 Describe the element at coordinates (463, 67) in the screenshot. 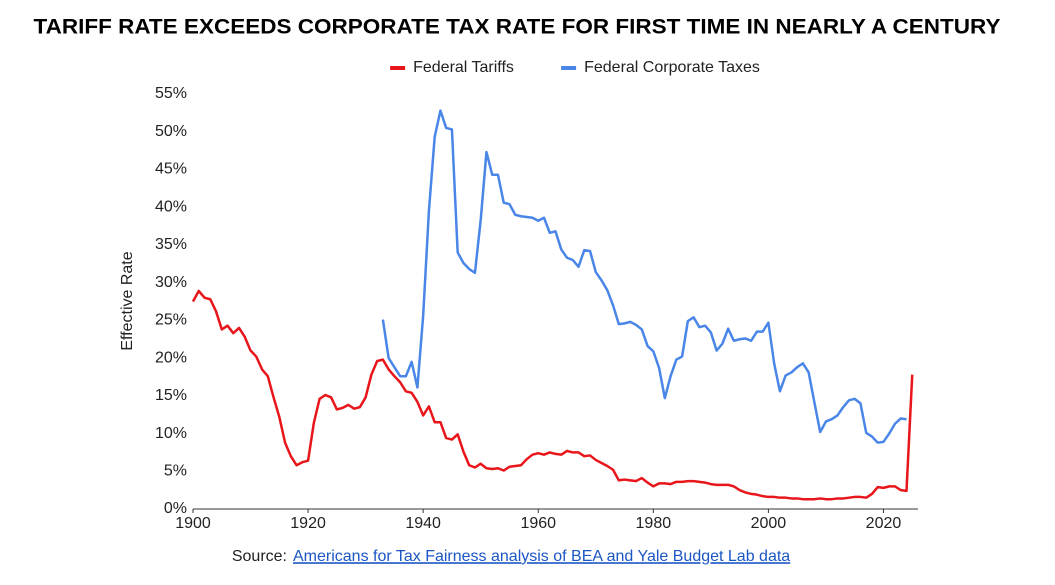

I see `legend-label: Federal Tariffs` at that location.